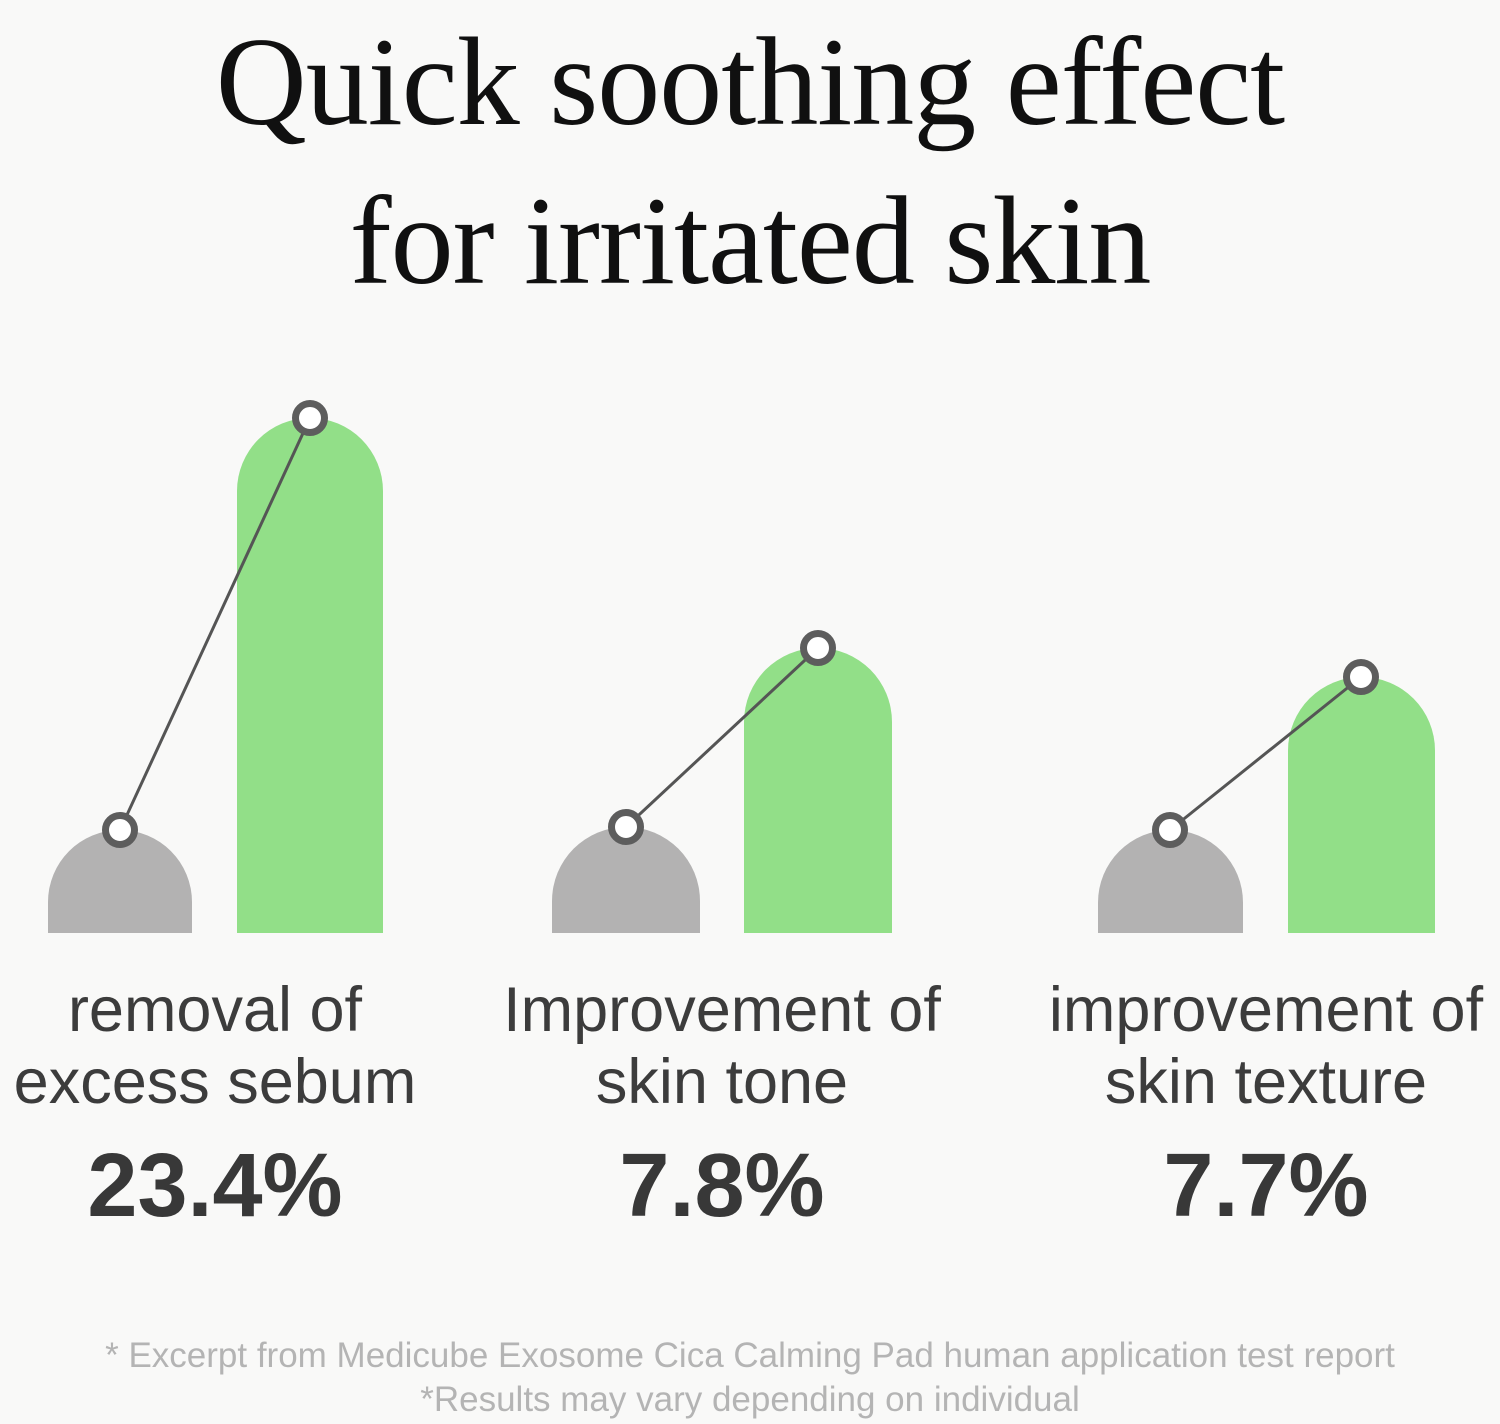  I want to click on value-label-sebum: 23.4%, so click(215, 1185).